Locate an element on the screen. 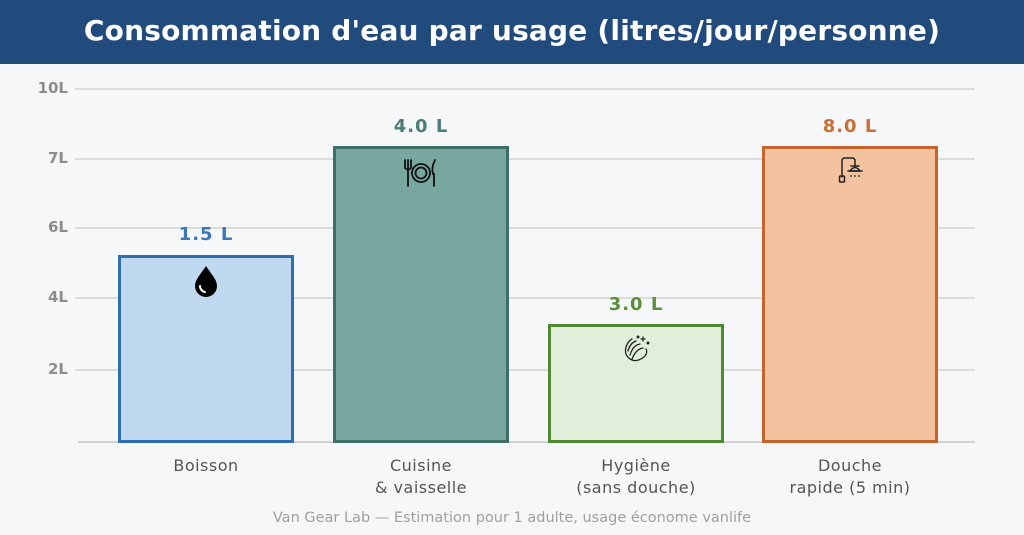 This screenshot has width=1024, height=535. y-tick-label: 2L is located at coordinates (58, 369).